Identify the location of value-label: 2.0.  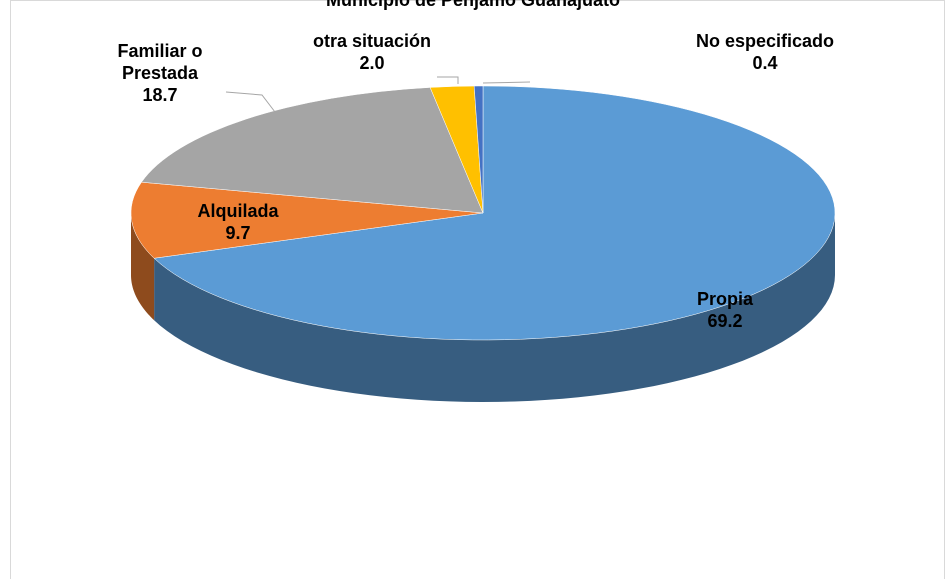
(372, 63).